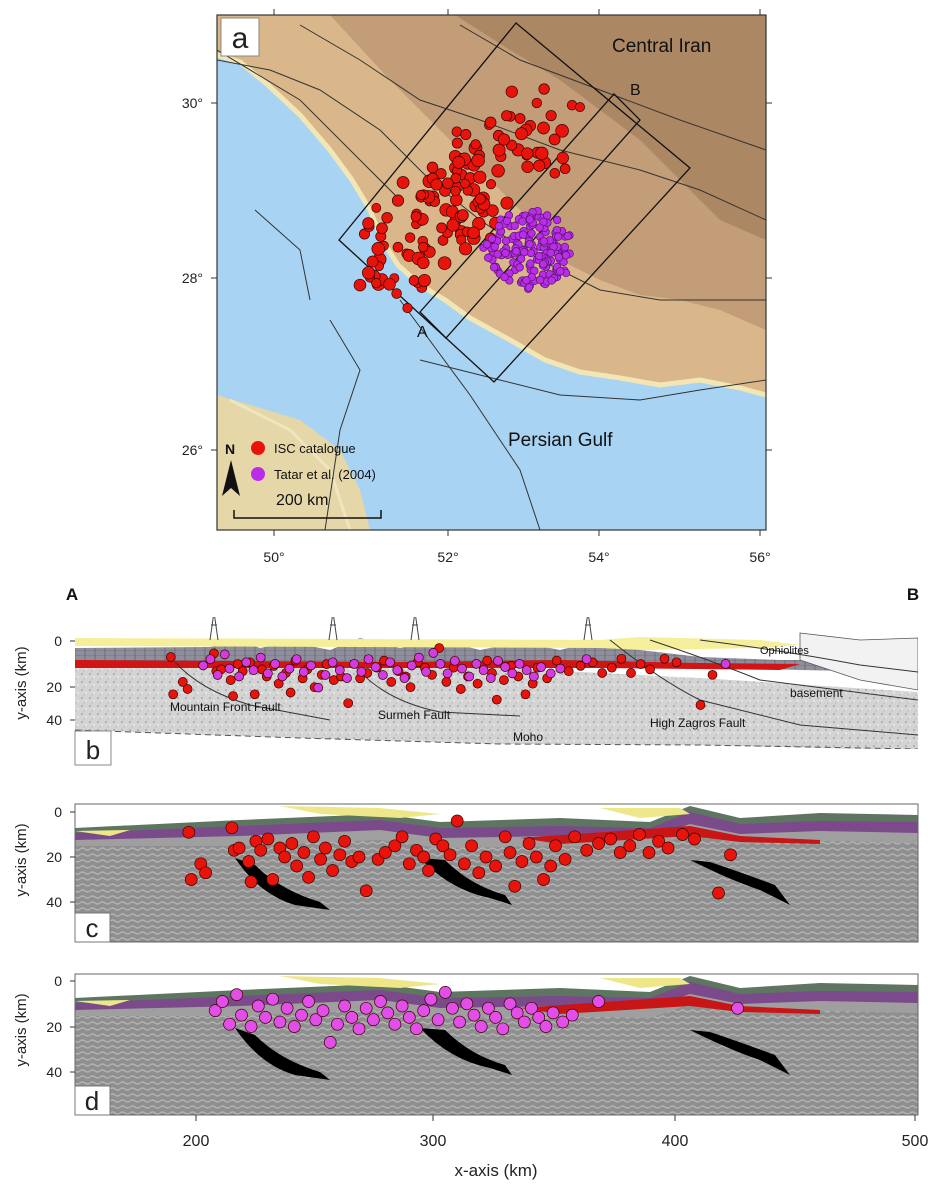  Describe the element at coordinates (307, 514) in the screenshot. I see `scale-bar` at that location.